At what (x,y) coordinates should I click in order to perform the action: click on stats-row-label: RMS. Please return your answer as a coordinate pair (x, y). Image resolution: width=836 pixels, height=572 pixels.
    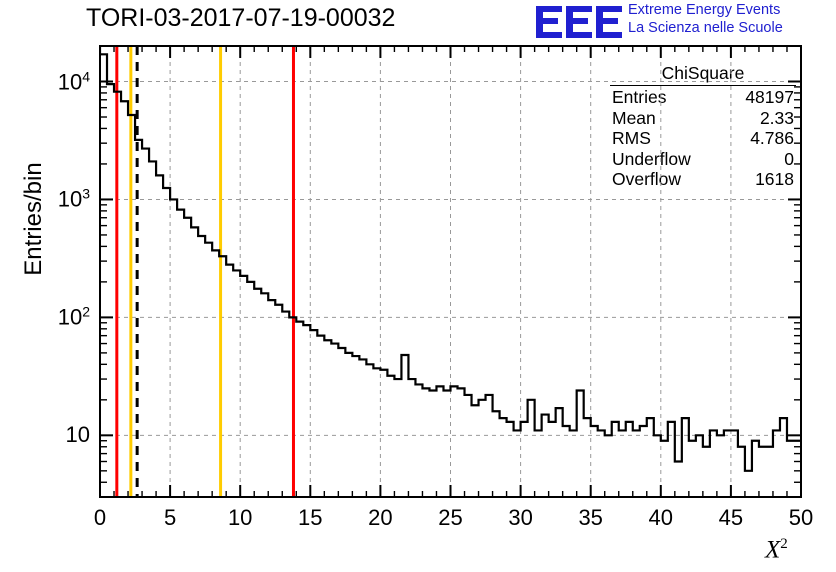
    Looking at the image, I should click on (631, 138).